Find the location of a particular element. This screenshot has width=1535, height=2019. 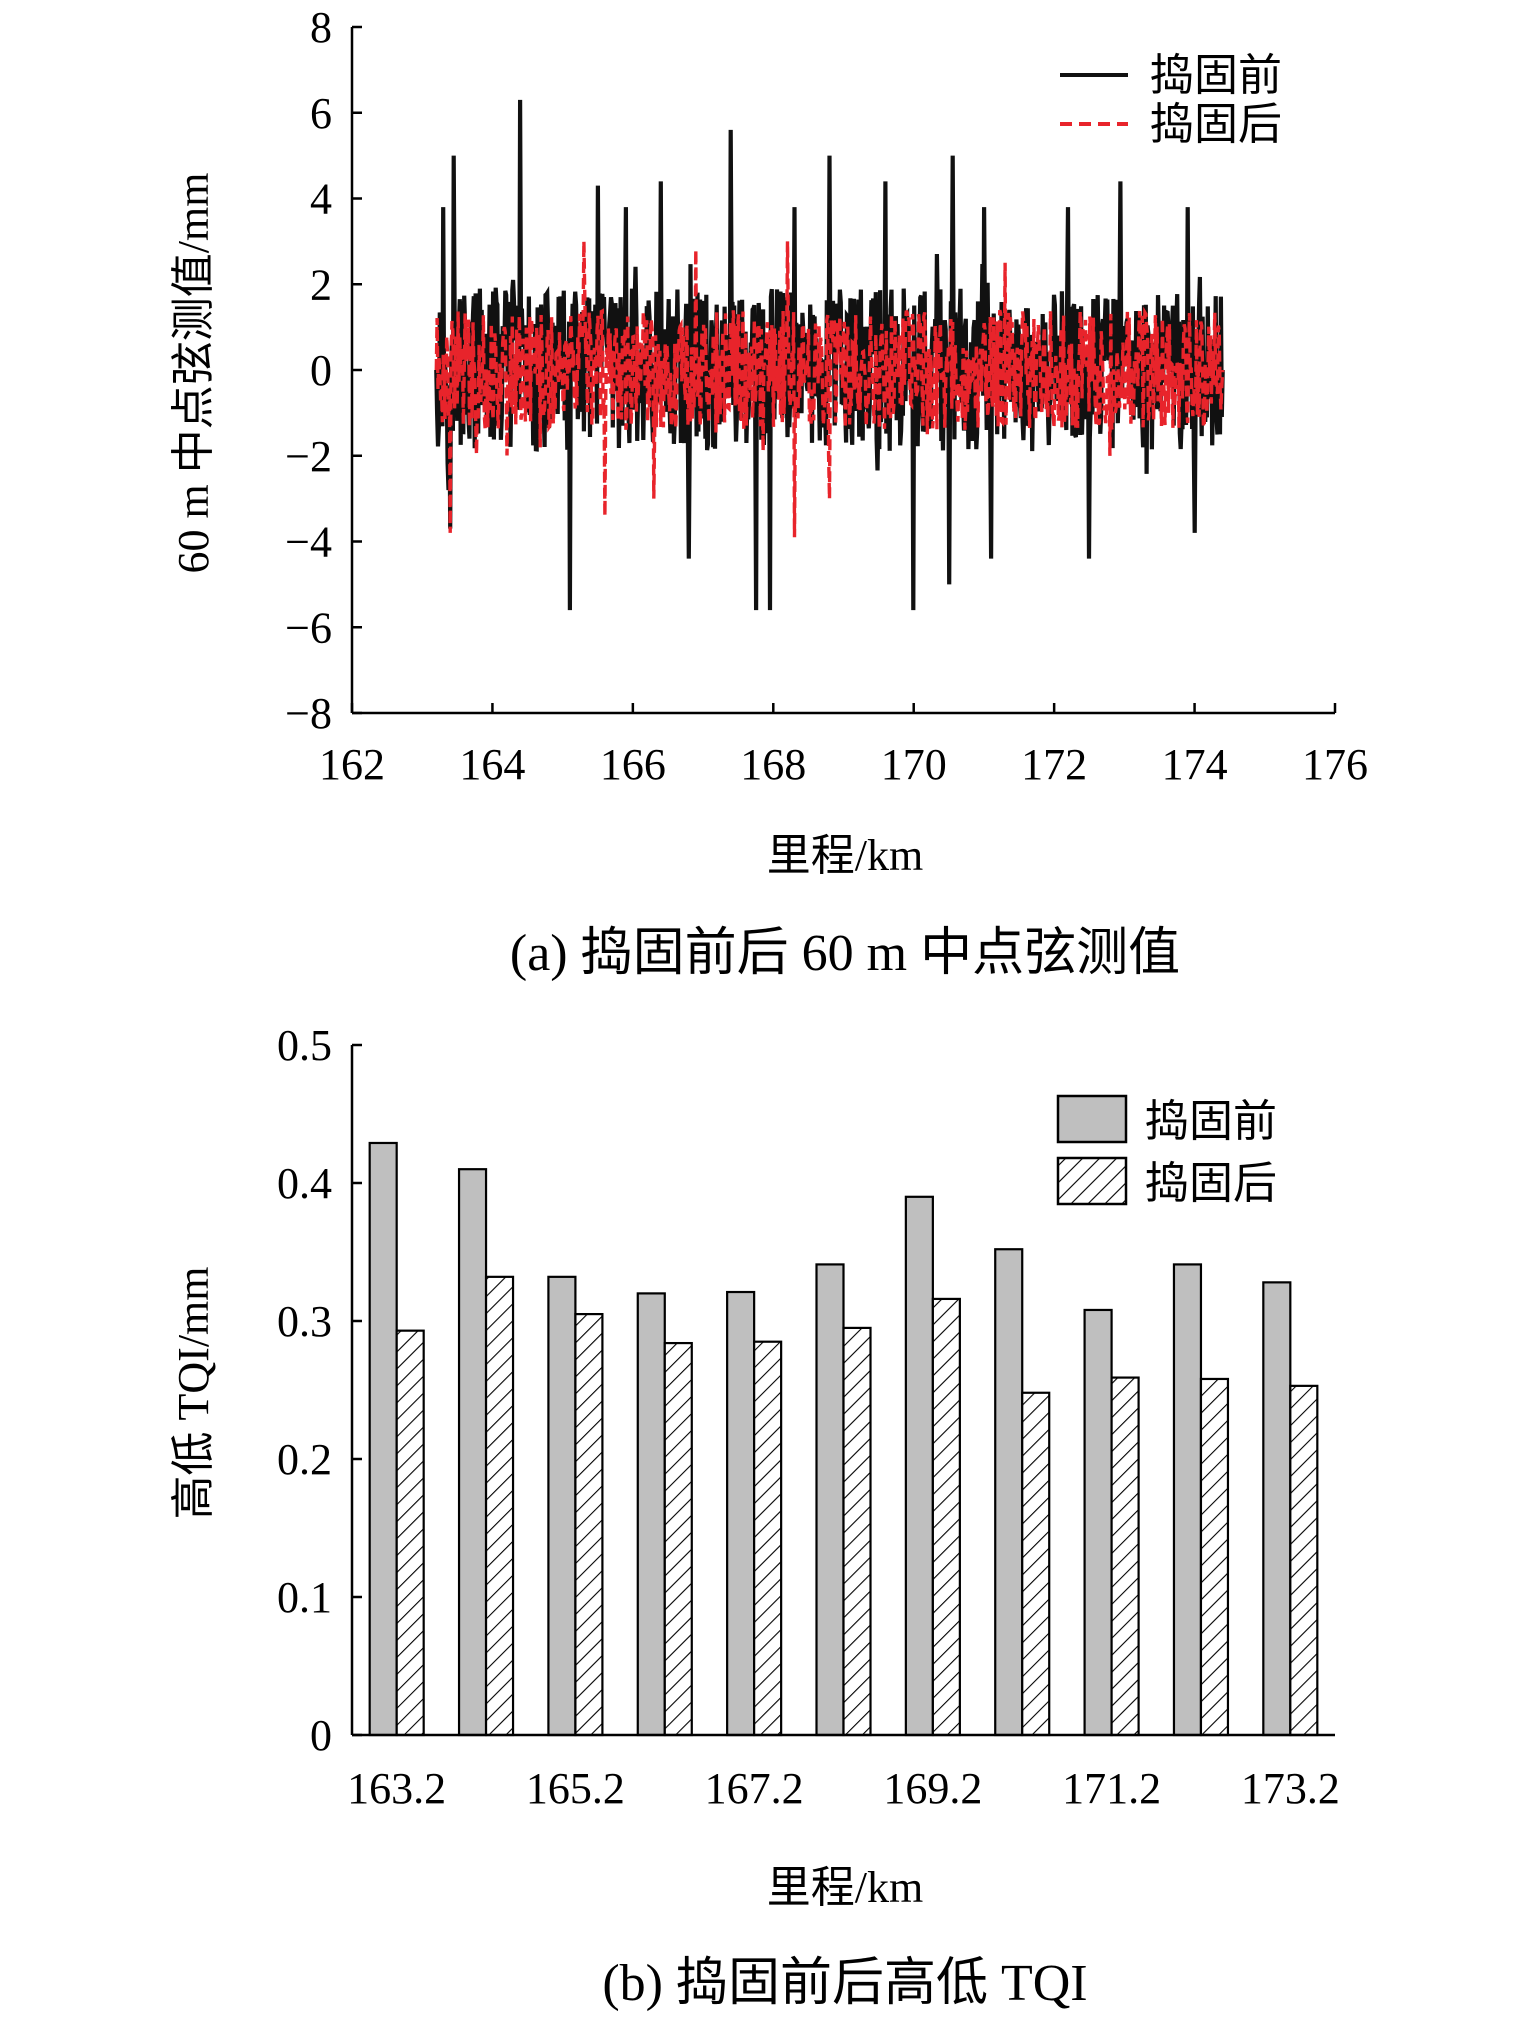

y-tick-label: 2 is located at coordinates (321, 284).